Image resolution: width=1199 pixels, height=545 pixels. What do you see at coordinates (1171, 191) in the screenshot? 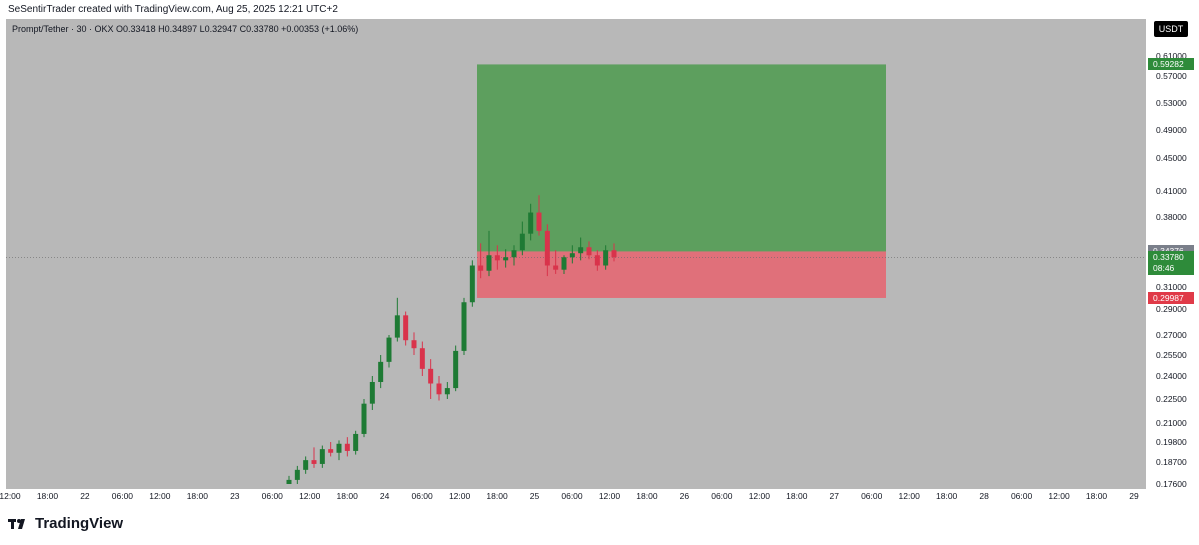
I see `price-tick-label: 0.41000` at bounding box center [1171, 191].